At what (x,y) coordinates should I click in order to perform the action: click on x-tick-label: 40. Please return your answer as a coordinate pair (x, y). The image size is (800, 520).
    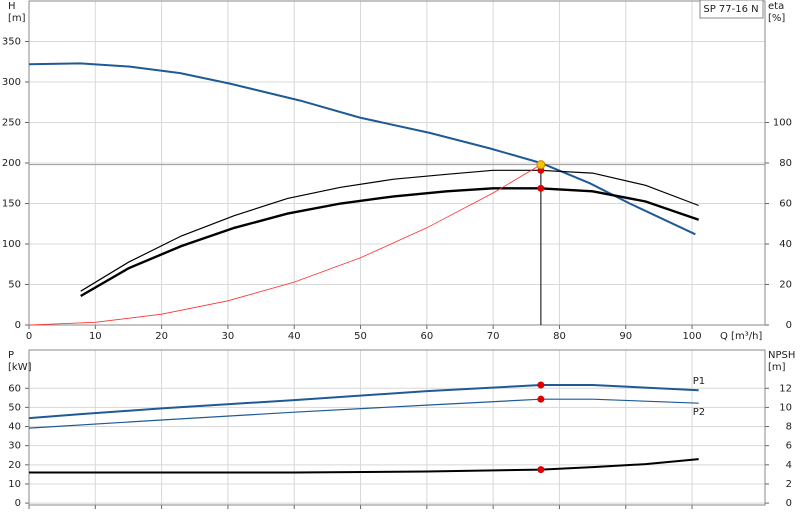
    Looking at the image, I should click on (294, 336).